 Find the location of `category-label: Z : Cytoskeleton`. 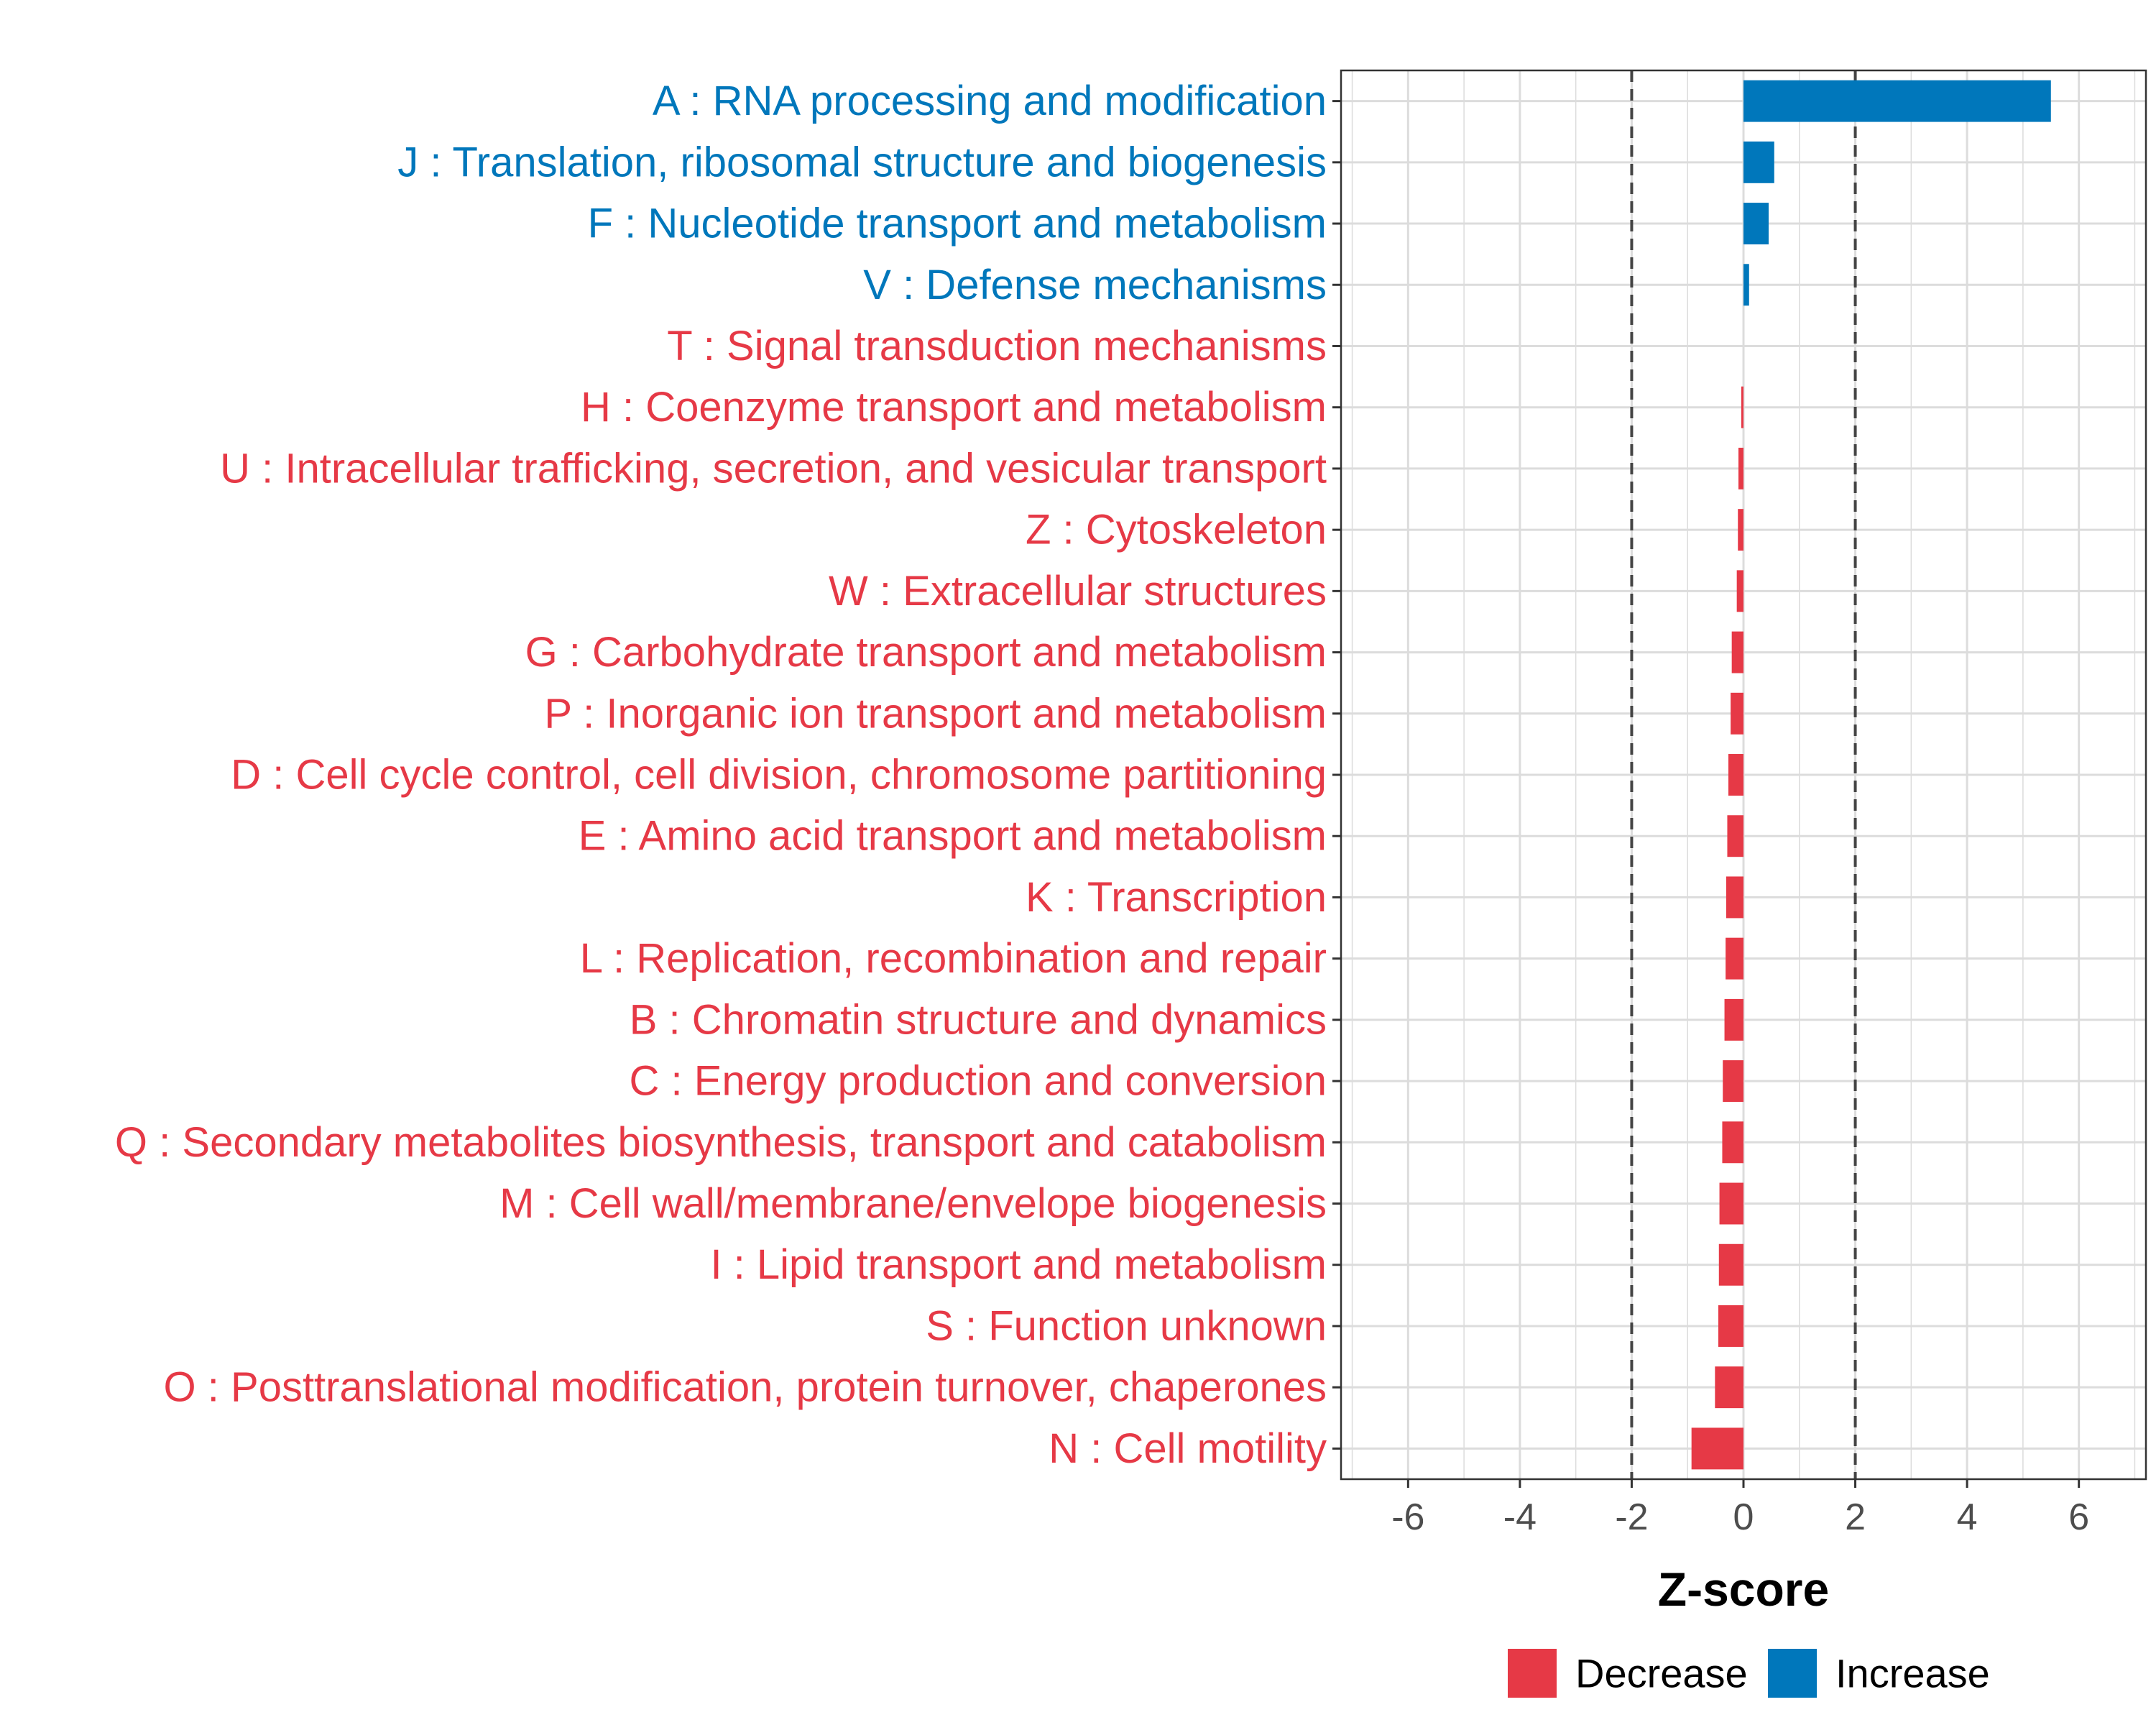

category-label: Z : Cytoskeleton is located at coordinates (1176, 530).